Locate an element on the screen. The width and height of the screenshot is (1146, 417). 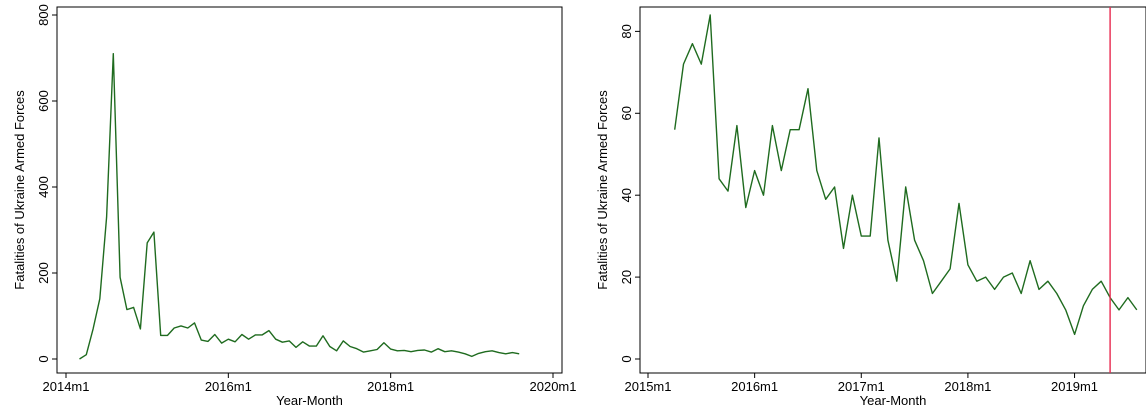
x-tick-label: 2017m1 is located at coordinates (861, 386).